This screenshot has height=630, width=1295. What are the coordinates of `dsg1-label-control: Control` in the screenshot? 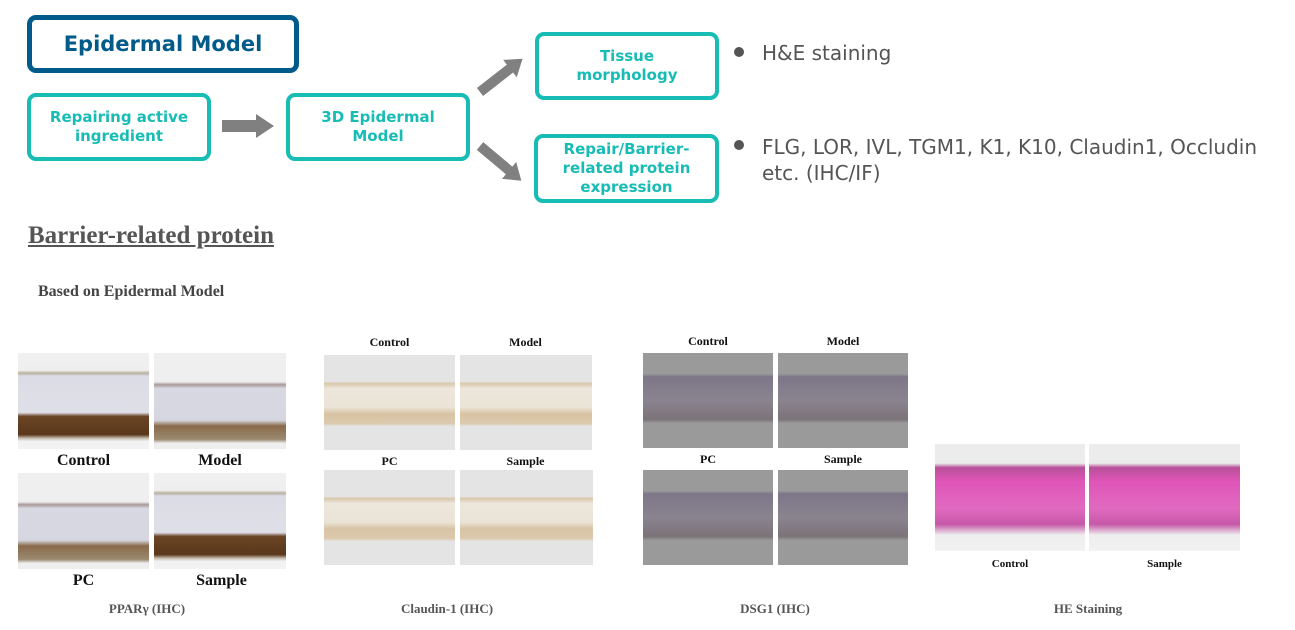 It's located at (708, 341).